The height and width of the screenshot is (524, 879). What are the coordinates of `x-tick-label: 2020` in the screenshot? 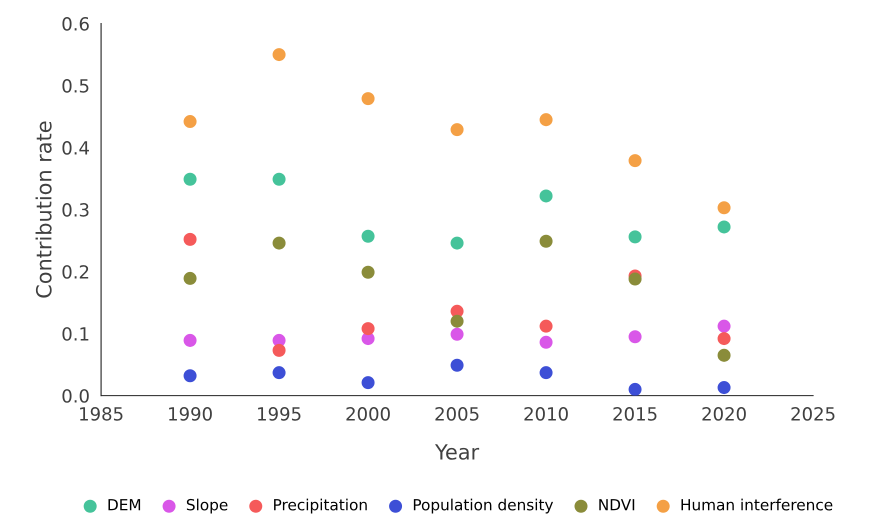 It's located at (724, 414).